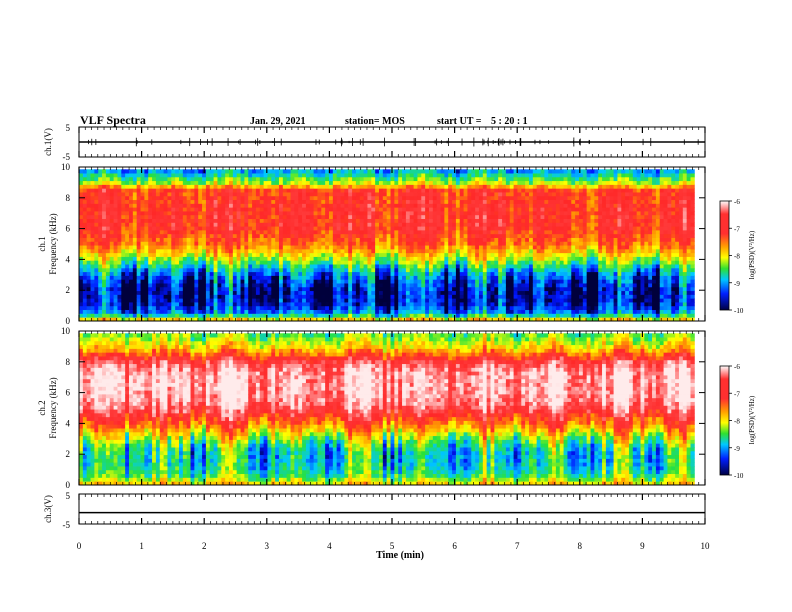 The height and width of the screenshot is (612, 792). What do you see at coordinates (67, 157) in the screenshot?
I see `ch1-waveform-ytick-bottom: -5` at bounding box center [67, 157].